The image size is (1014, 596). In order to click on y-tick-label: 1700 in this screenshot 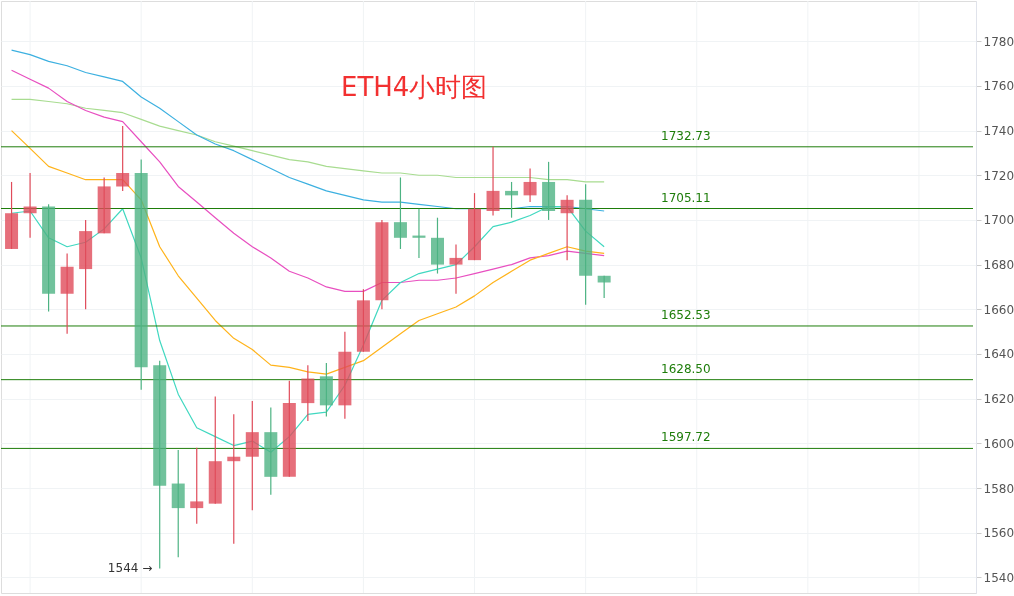, I will do `click(998, 220)`.